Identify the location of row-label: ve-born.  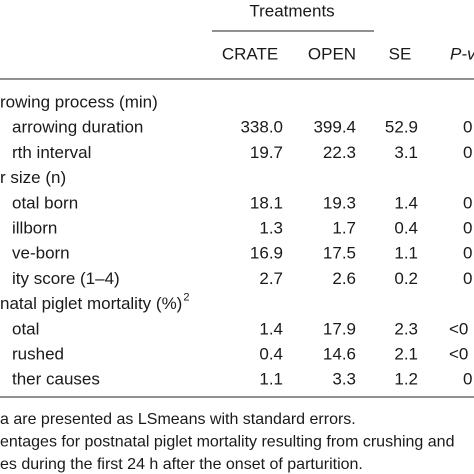
(41, 253).